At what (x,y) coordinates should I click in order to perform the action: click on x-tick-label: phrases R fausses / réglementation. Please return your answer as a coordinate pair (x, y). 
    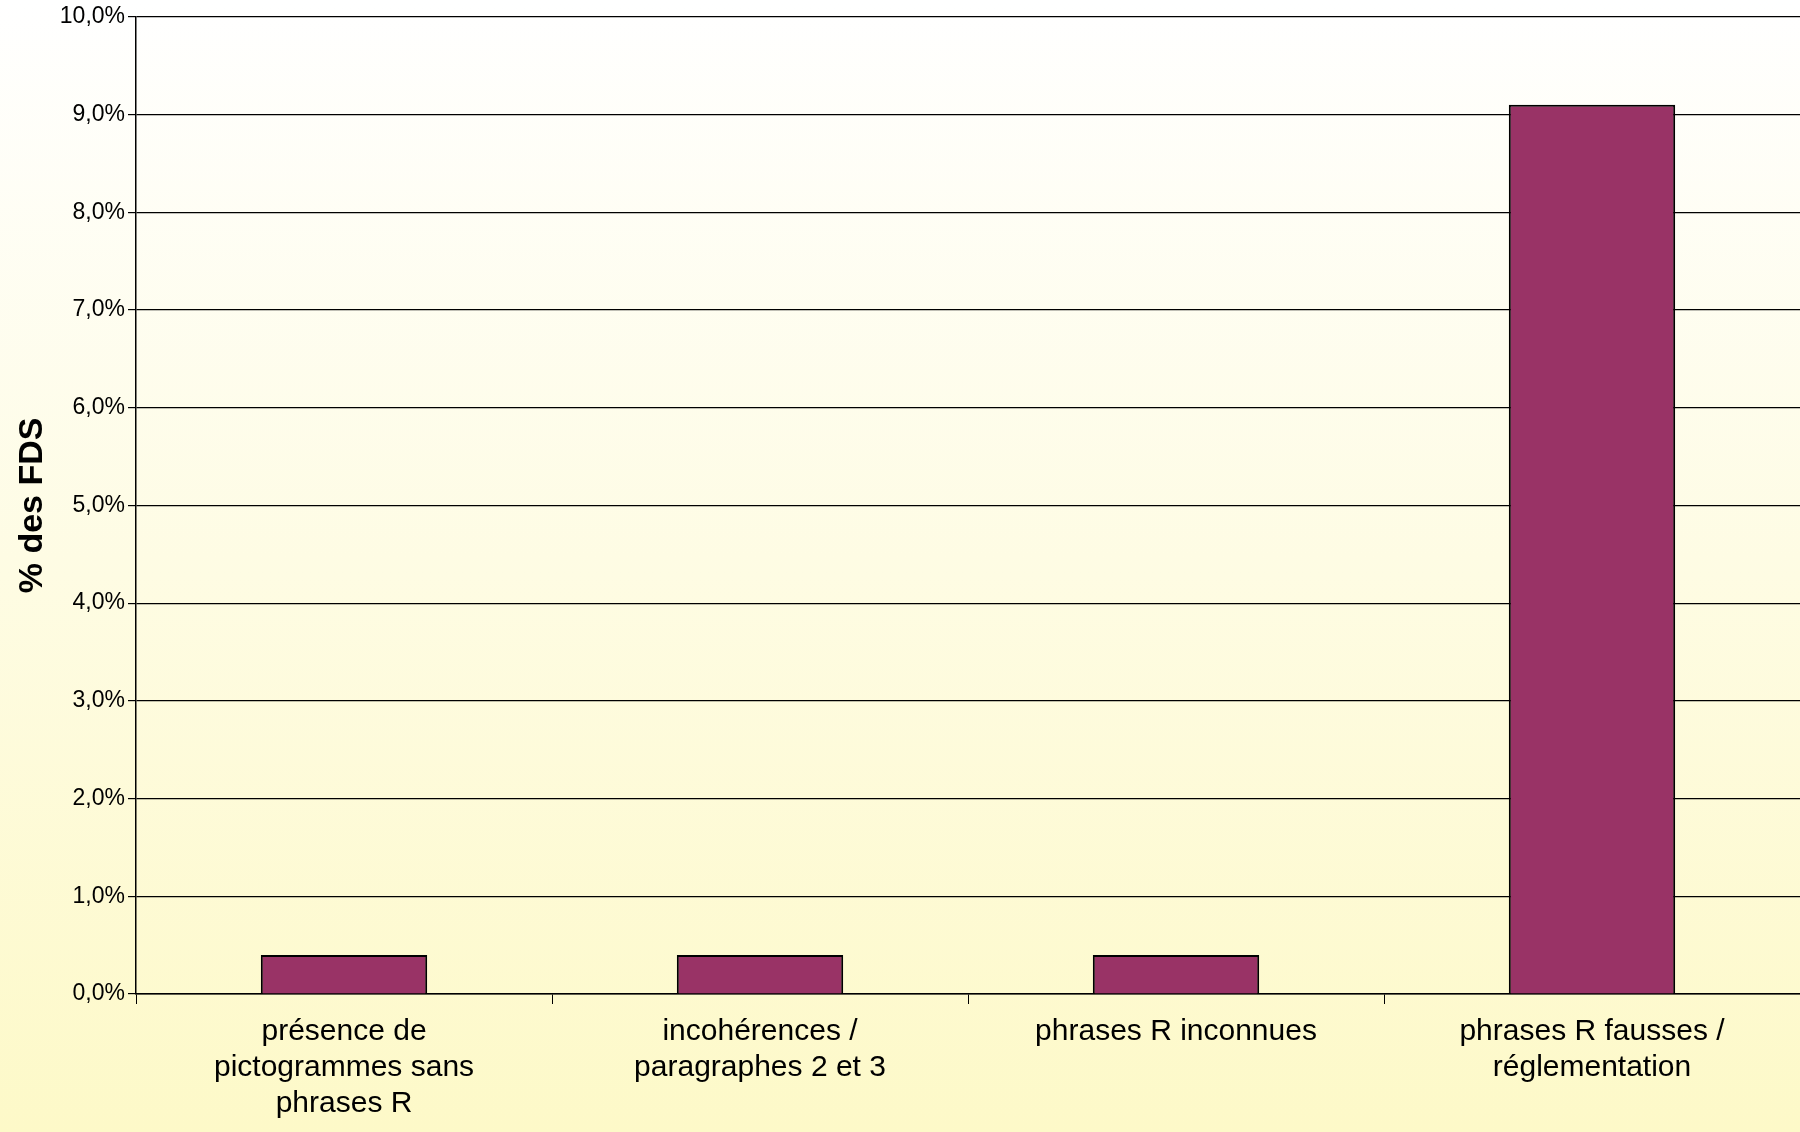
    Looking at the image, I should click on (1592, 1048).